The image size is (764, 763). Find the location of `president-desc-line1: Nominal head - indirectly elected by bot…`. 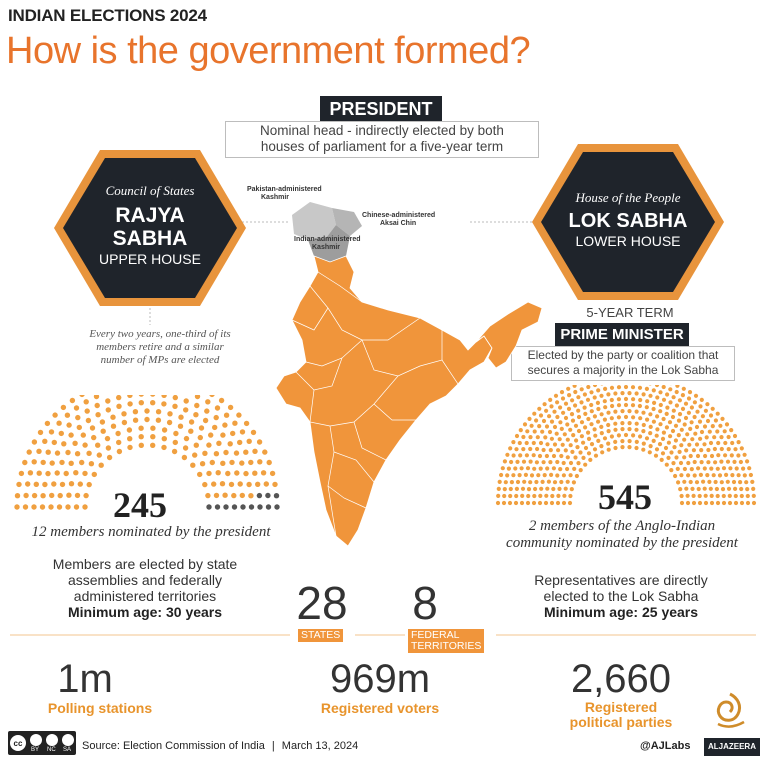

president-desc-line1: Nominal head - indirectly elected by bot… is located at coordinates (382, 130).